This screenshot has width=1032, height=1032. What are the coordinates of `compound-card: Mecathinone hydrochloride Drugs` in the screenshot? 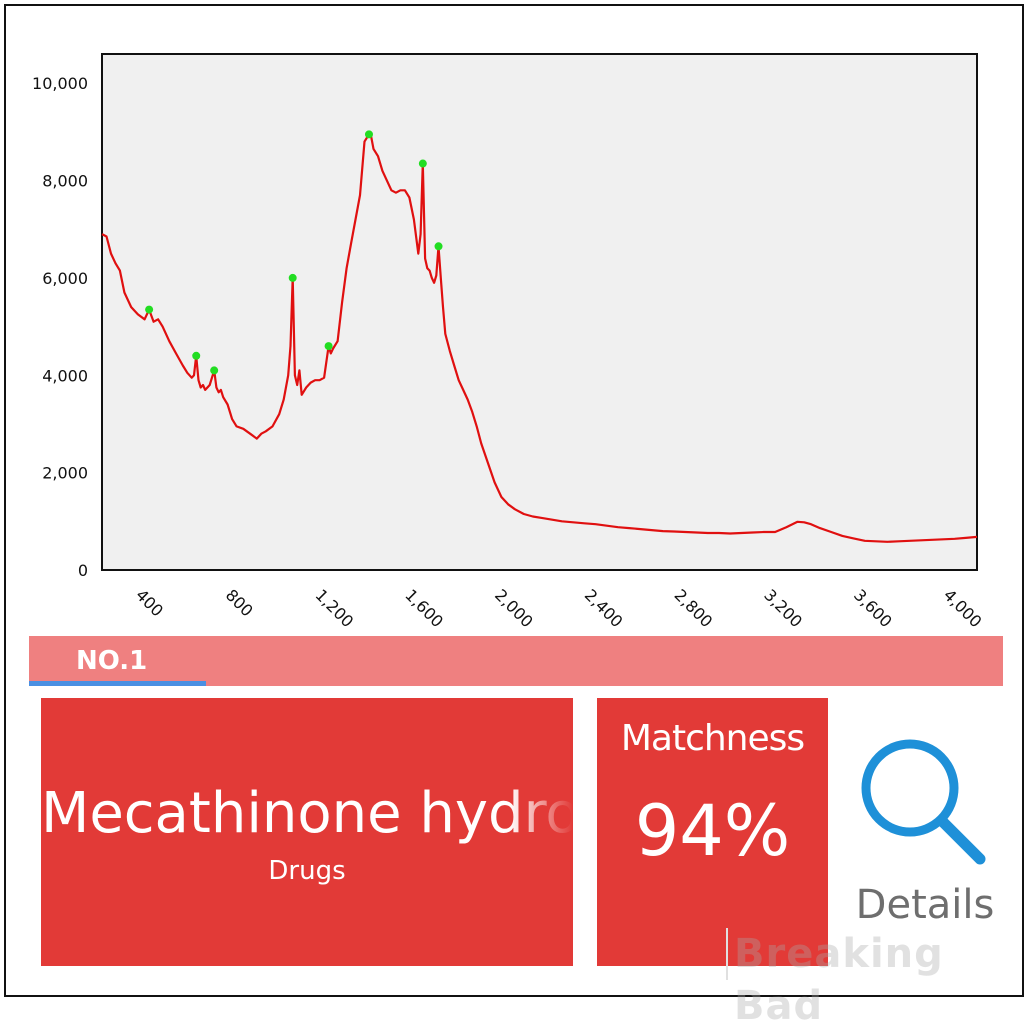 It's located at (307, 832).